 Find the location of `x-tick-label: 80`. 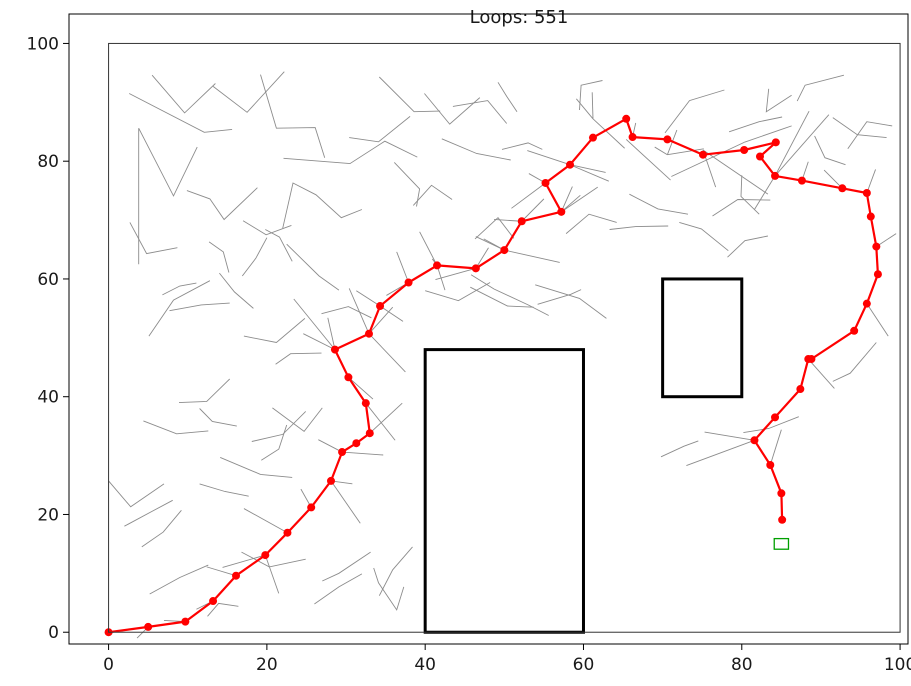

x-tick-label: 80 is located at coordinates (742, 665).